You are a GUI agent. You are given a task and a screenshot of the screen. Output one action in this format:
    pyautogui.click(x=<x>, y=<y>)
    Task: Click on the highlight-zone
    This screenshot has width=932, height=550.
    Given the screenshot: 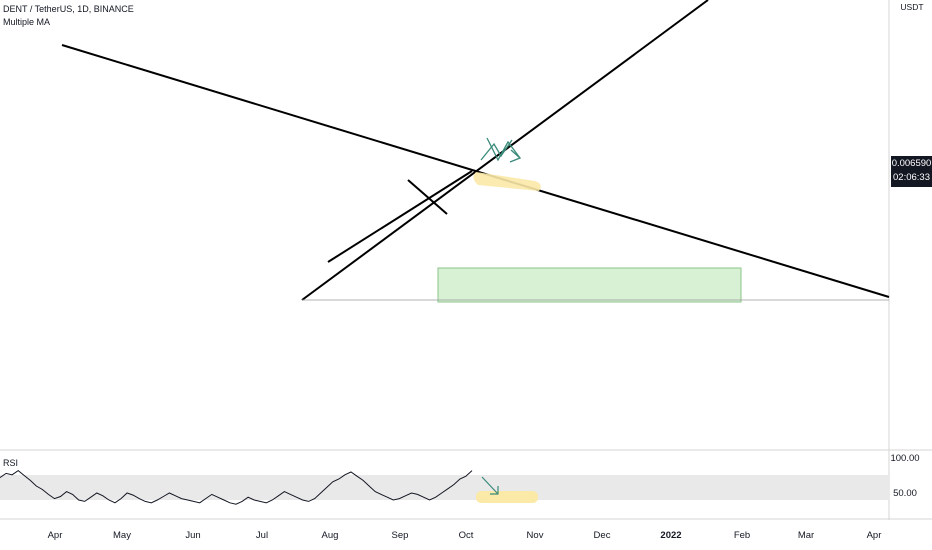 What is the action you would take?
    pyautogui.click(x=507, y=181)
    